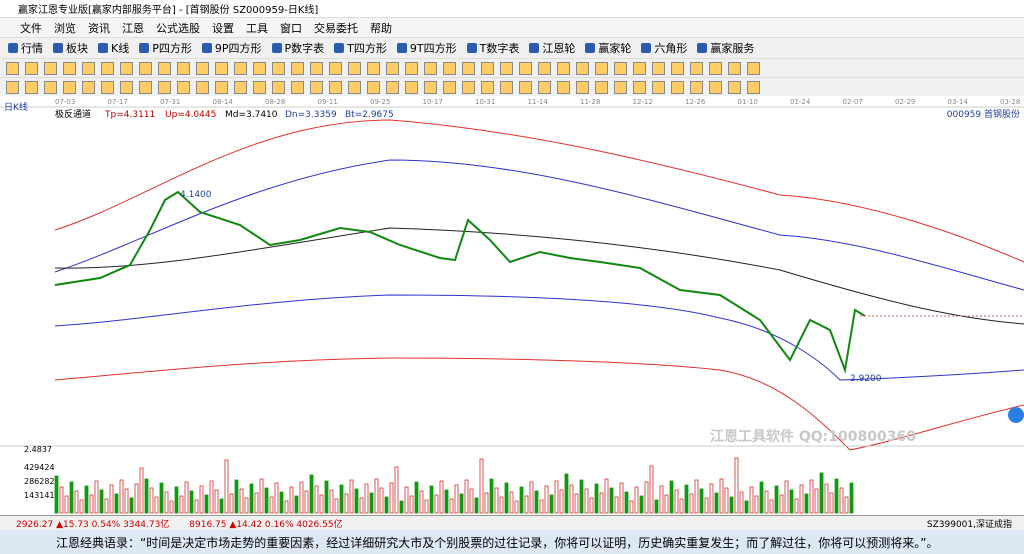 The width and height of the screenshot is (1024, 554). Describe the element at coordinates (232, 48) in the screenshot. I see `toolbar-button: 9P四方形` at that location.